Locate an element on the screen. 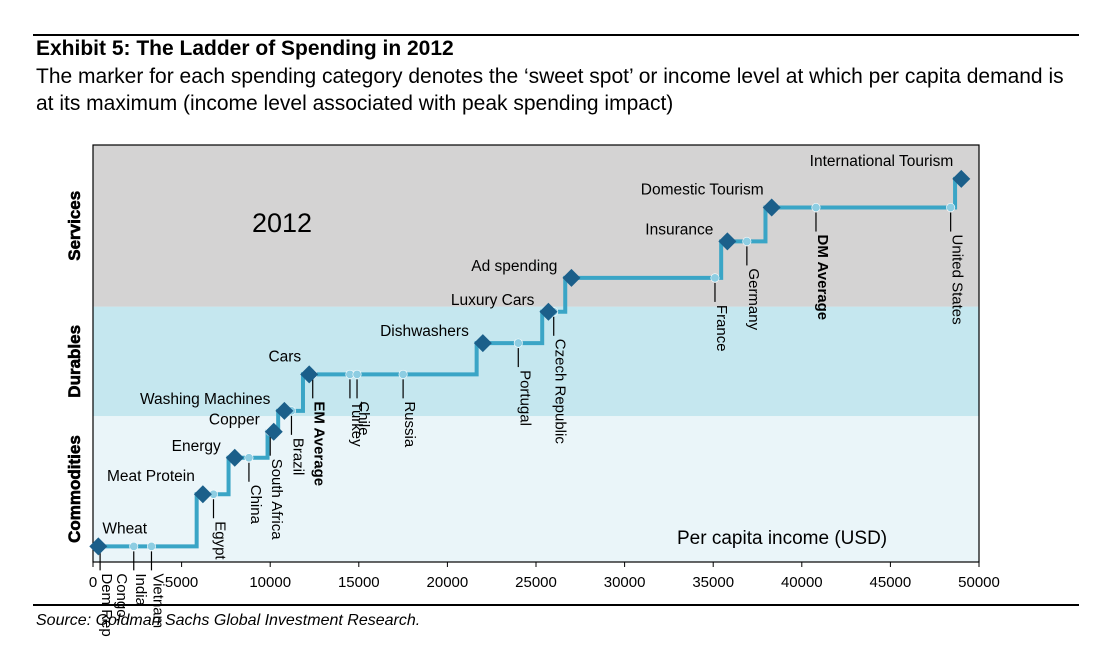 Image resolution: width=1097 pixels, height=650 pixels. category-energy: Energy is located at coordinates (208, 452).